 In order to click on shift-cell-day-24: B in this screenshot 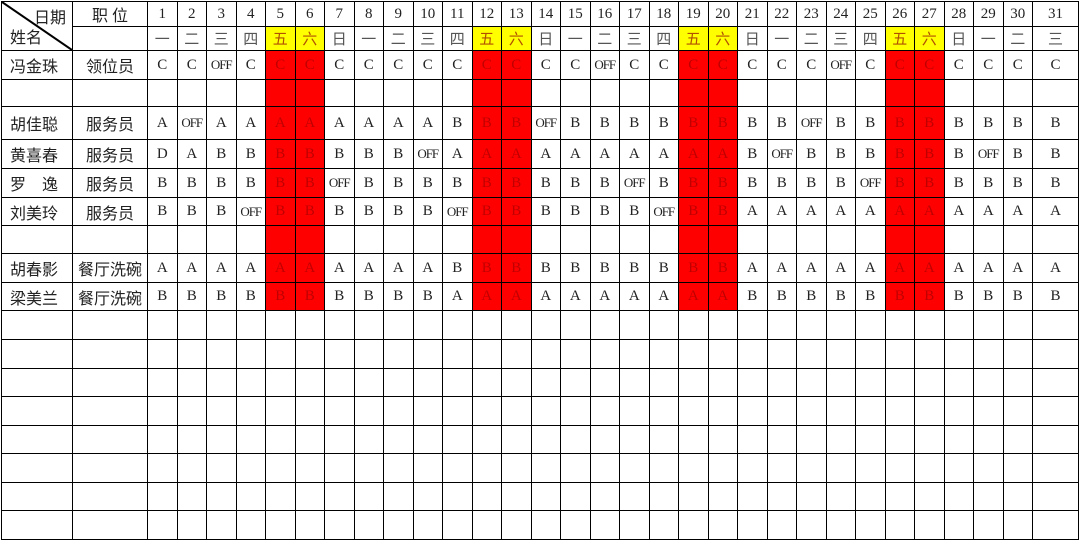, I will do `click(840, 183)`.